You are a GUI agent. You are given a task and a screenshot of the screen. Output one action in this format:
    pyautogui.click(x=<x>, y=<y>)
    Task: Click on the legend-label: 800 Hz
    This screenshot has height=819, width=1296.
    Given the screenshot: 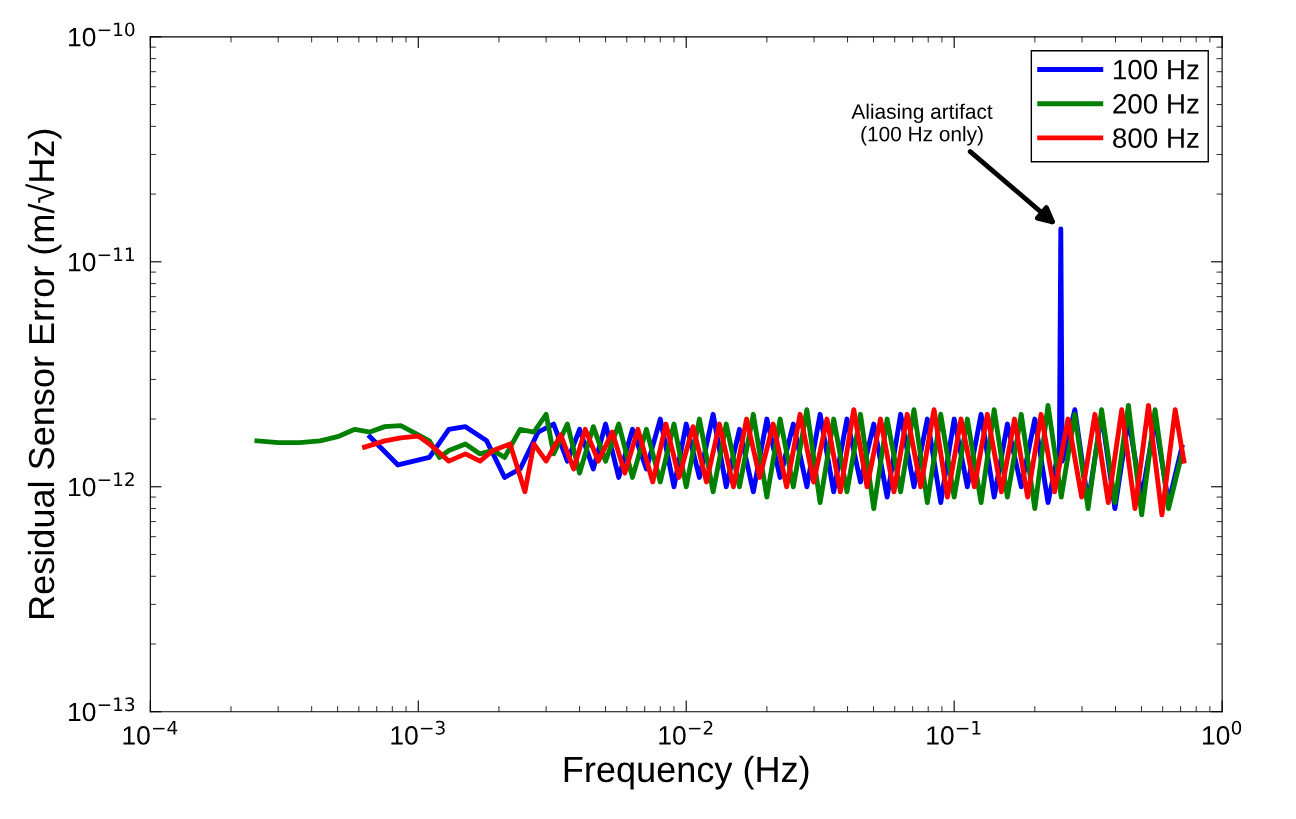 What is the action you would take?
    pyautogui.click(x=1156, y=138)
    